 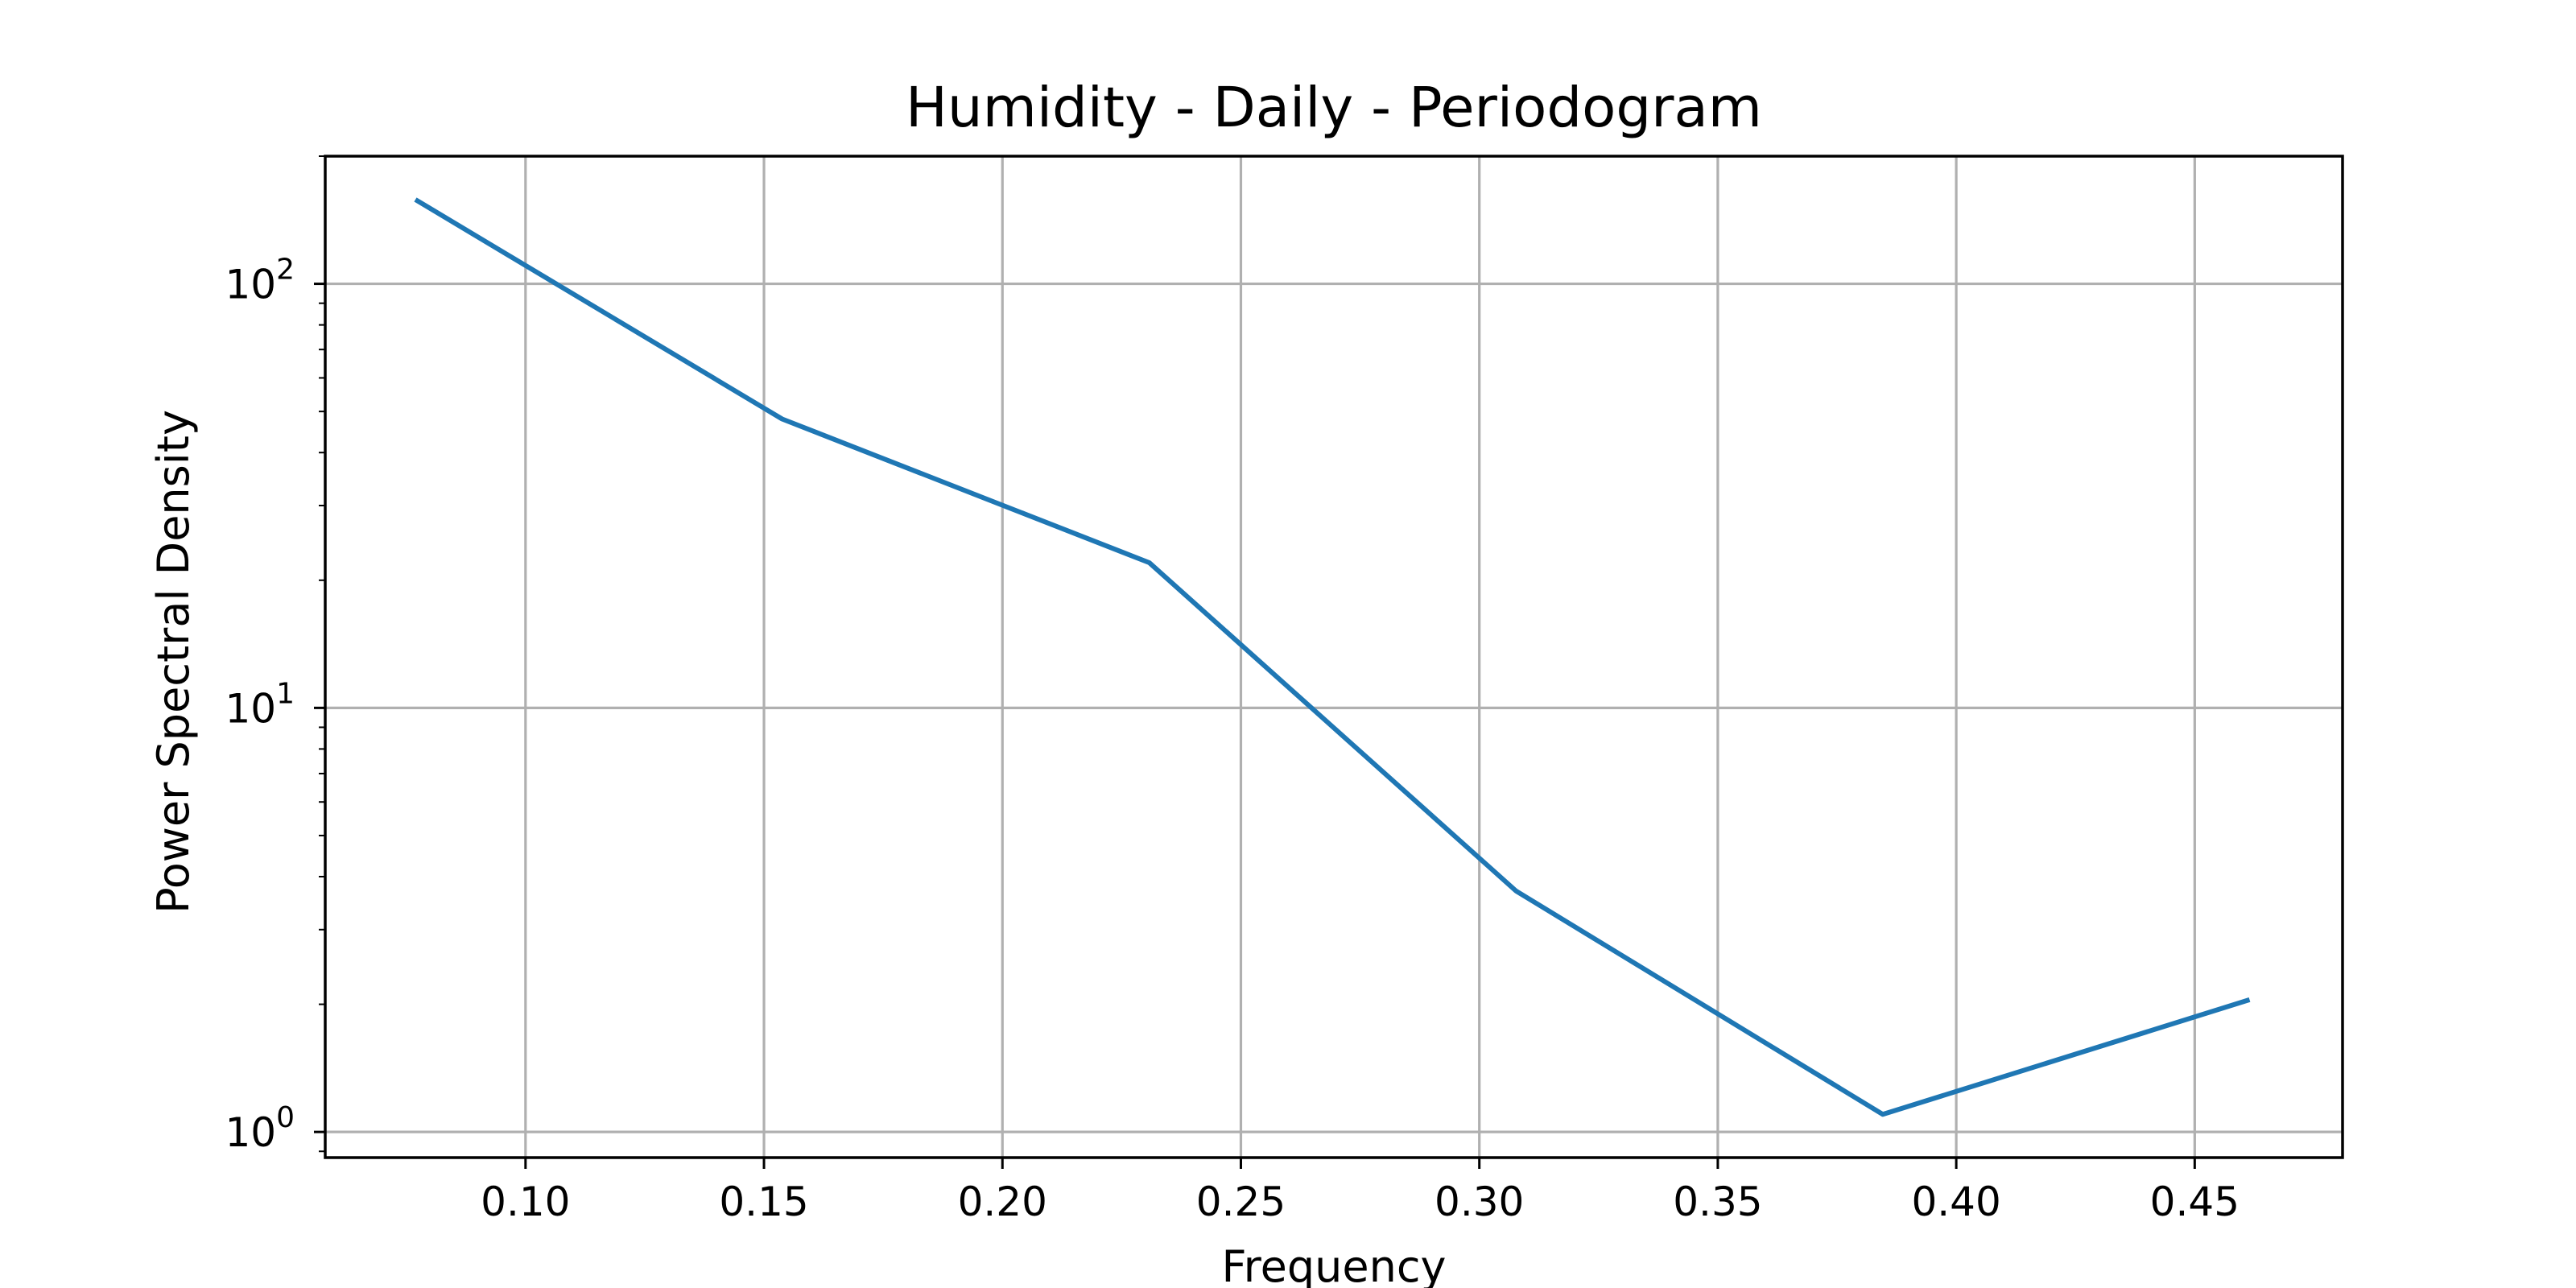 What do you see at coordinates (1717, 1202) in the screenshot?
I see `x-tick-label: 0.35` at bounding box center [1717, 1202].